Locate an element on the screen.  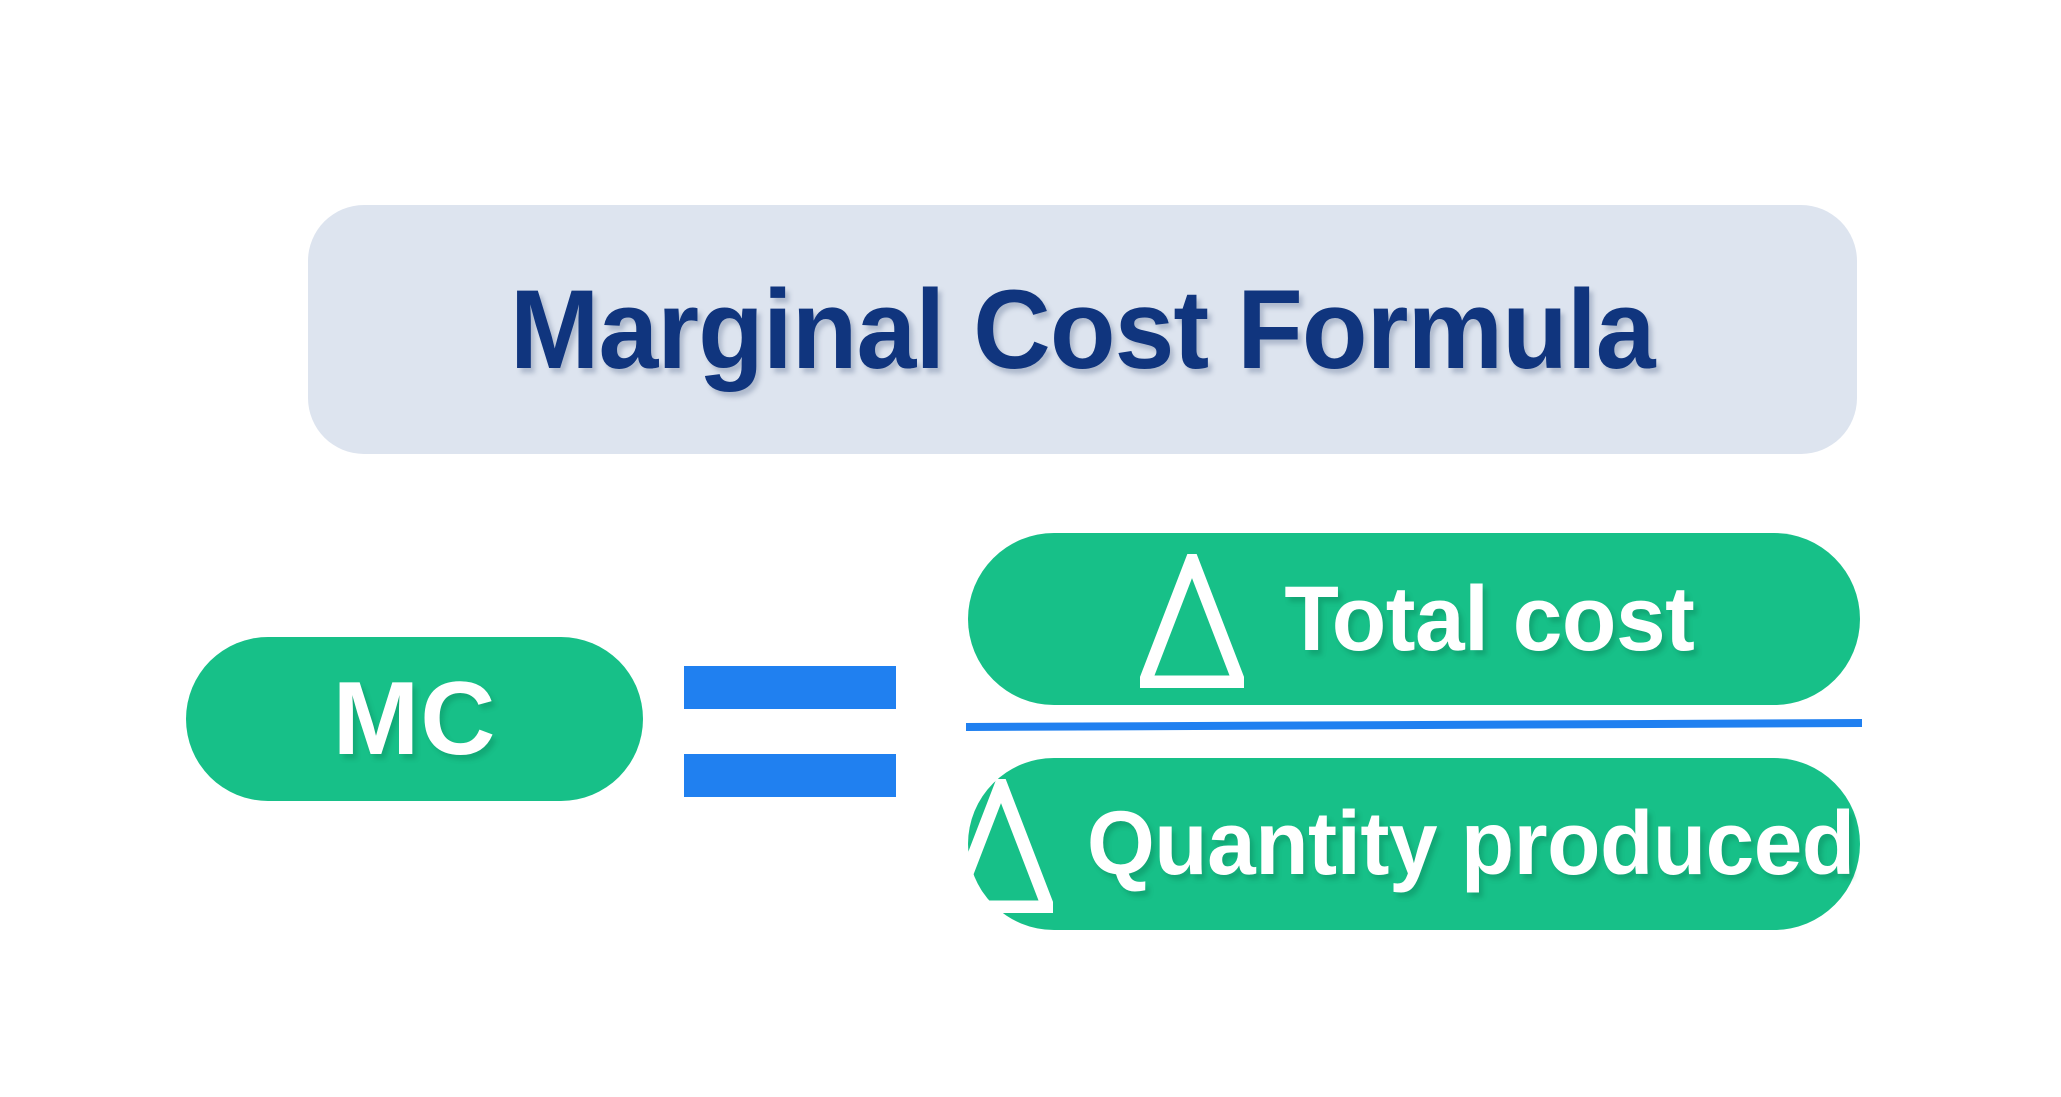
mc-term-pill: MC is located at coordinates (414, 719).